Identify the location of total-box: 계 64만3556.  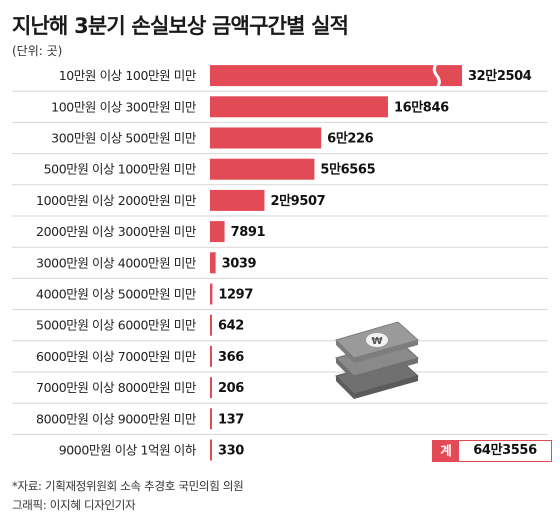
(492, 451).